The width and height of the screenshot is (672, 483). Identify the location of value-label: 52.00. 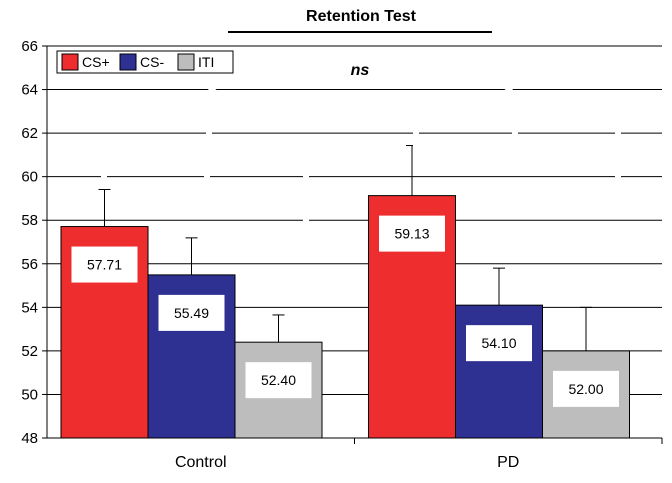
(585, 389).